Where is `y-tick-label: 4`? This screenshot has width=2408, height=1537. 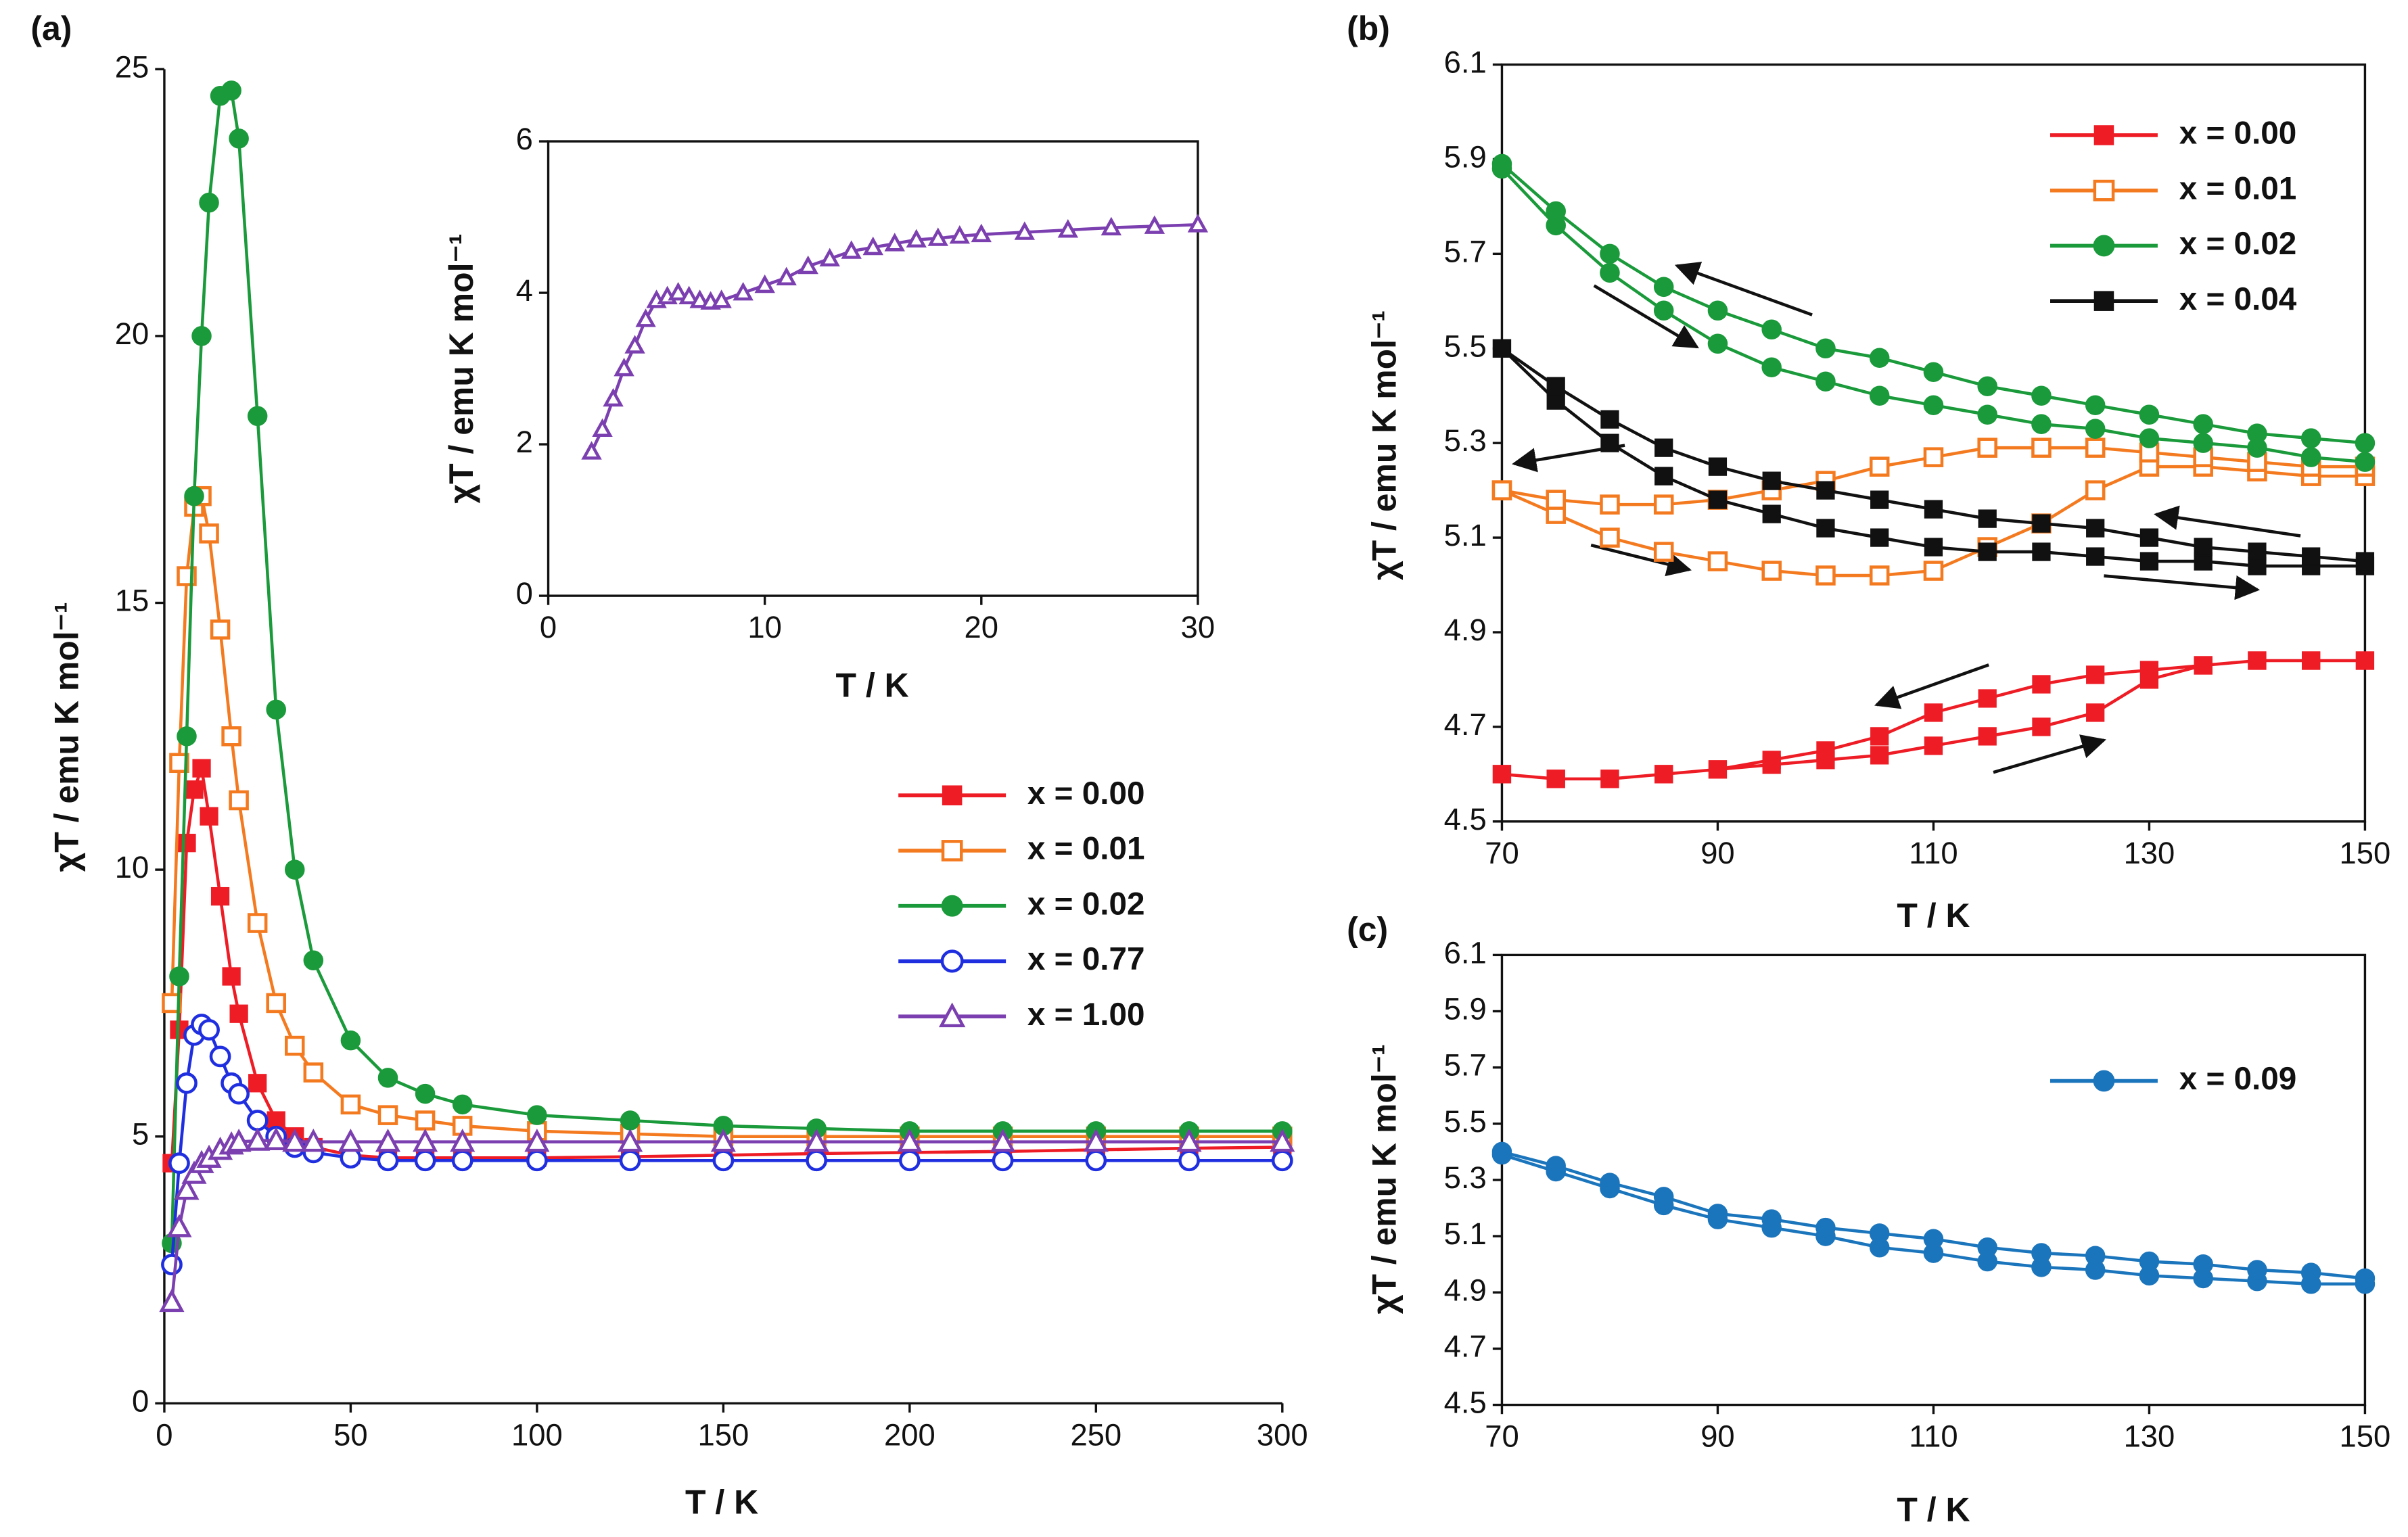 y-tick-label: 4 is located at coordinates (524, 290).